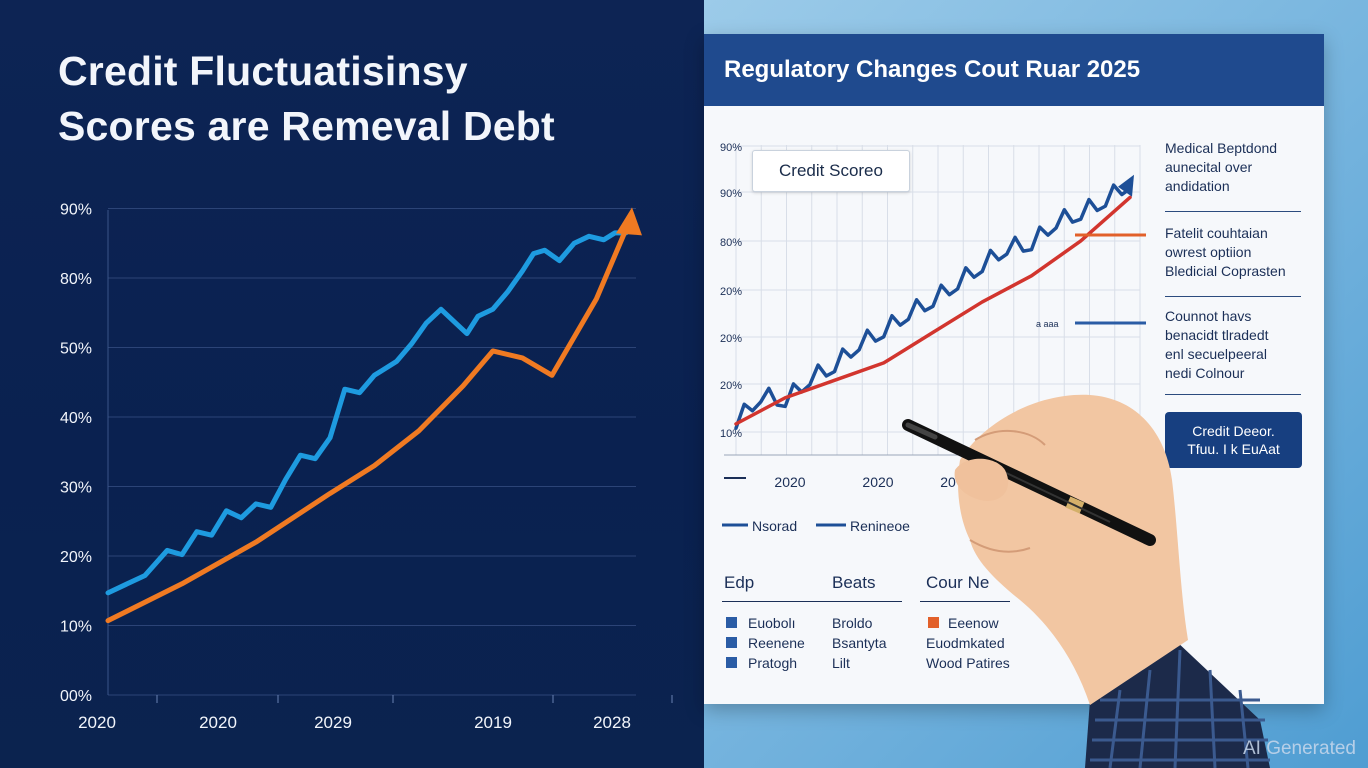  Describe the element at coordinates (1205, 373) in the screenshot. I see `note-3-line-4: nedi Colnour` at that location.